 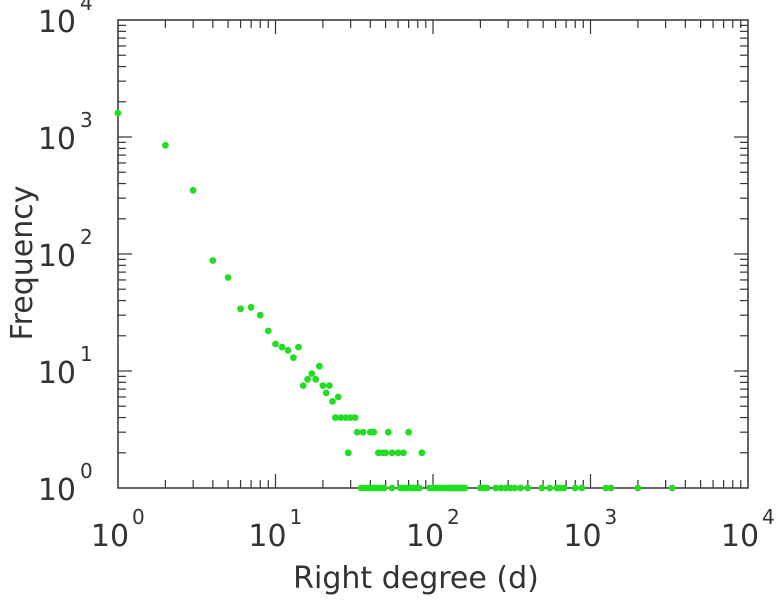 I want to click on y-axis-title: Frequency, so click(x=22, y=263).